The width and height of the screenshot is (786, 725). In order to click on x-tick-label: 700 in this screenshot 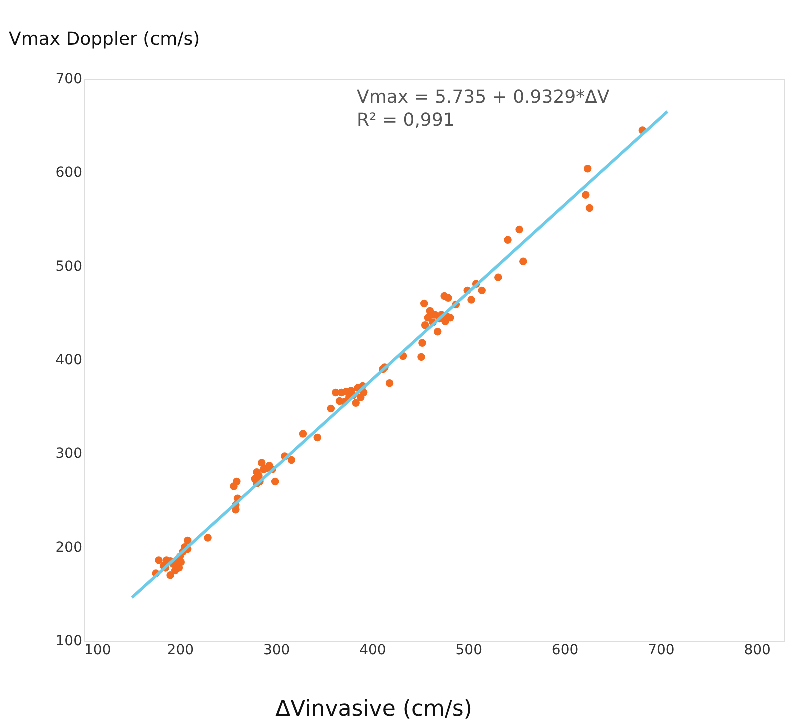, I will do `click(661, 650)`.